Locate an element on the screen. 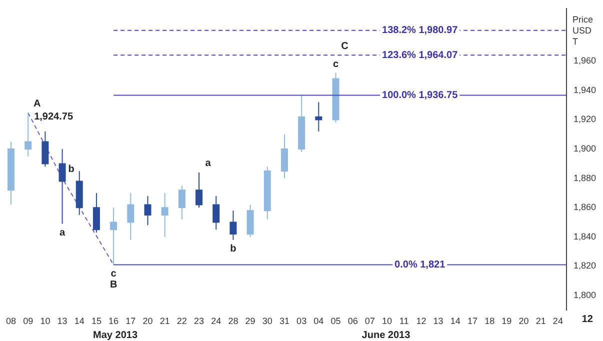  annotation: C is located at coordinates (344, 46).